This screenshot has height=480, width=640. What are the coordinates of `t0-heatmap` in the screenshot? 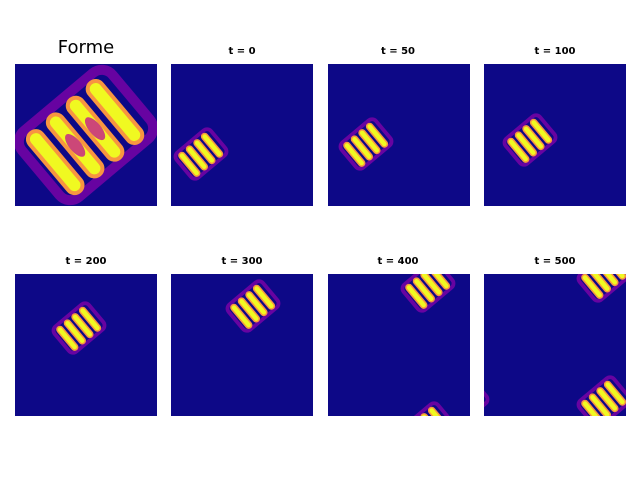 It's located at (242, 135).